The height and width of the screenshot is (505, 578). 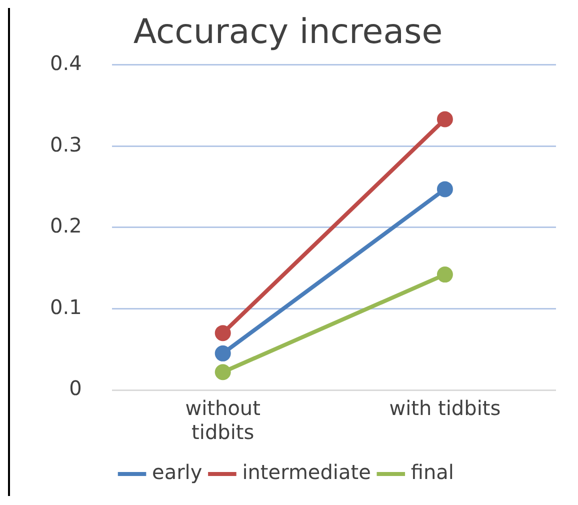 What do you see at coordinates (223, 420) in the screenshot?
I see `x-tick-label: without tidbits` at bounding box center [223, 420].